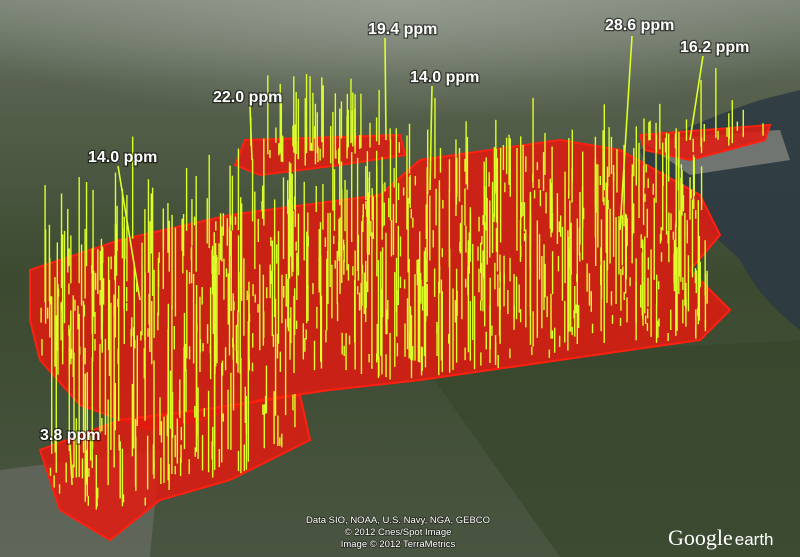  I want to click on annotation: 3.8 ppm, so click(70, 435).